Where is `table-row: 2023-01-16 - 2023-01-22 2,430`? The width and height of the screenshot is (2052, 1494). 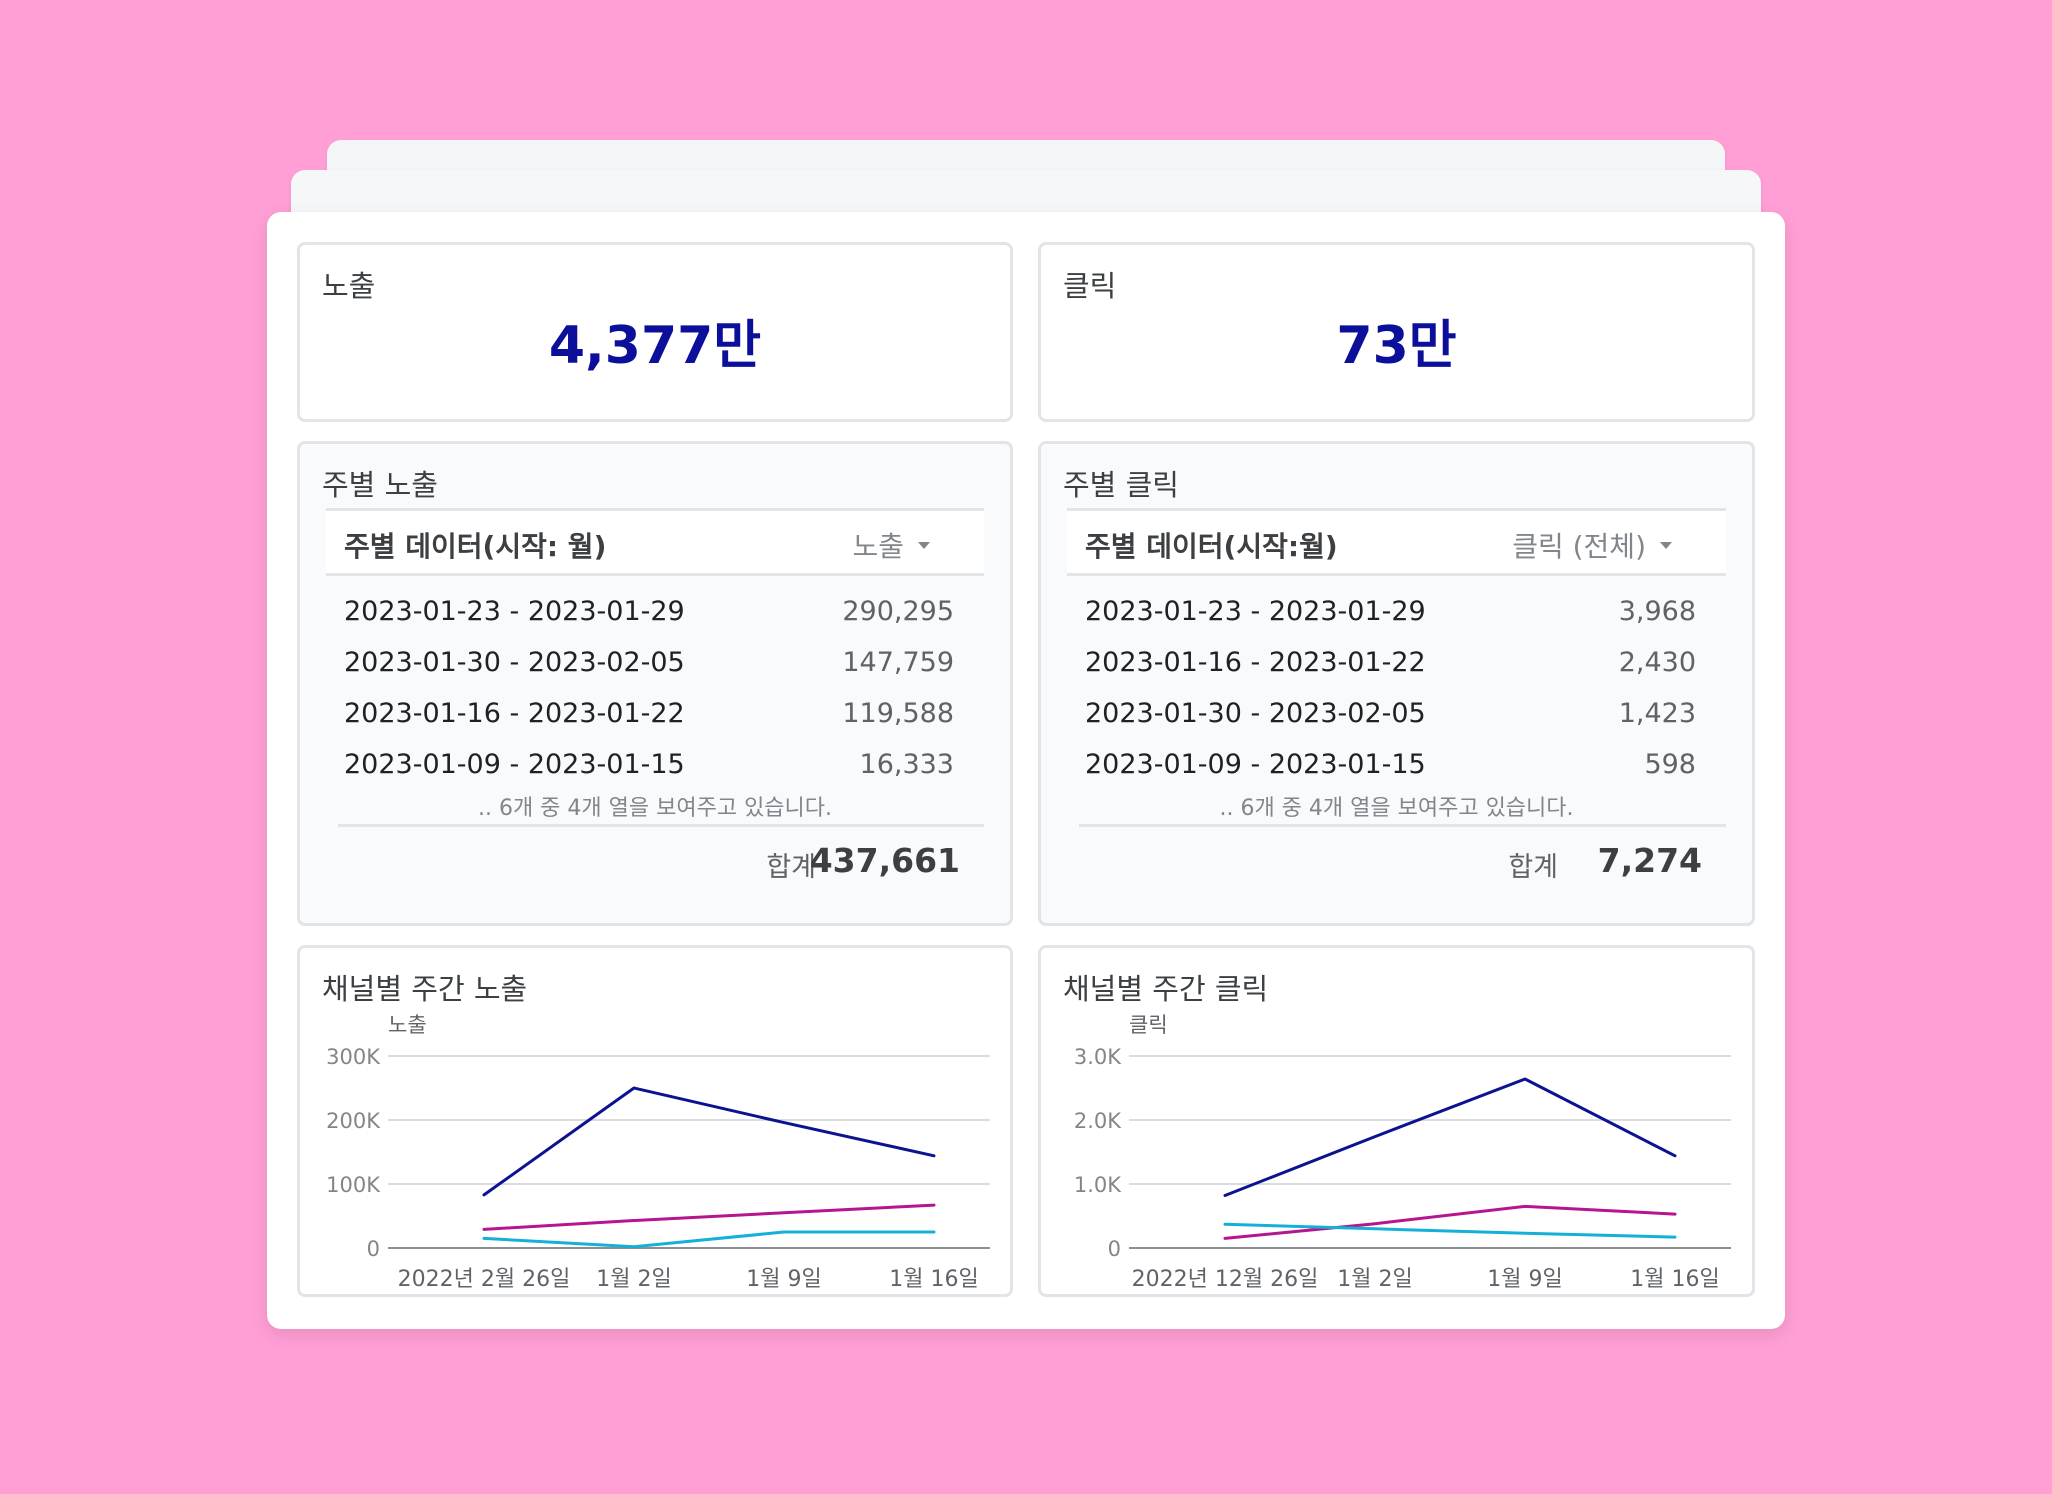
table-row: 2023-01-16 - 2023-01-22 2,430 is located at coordinates (1396, 660).